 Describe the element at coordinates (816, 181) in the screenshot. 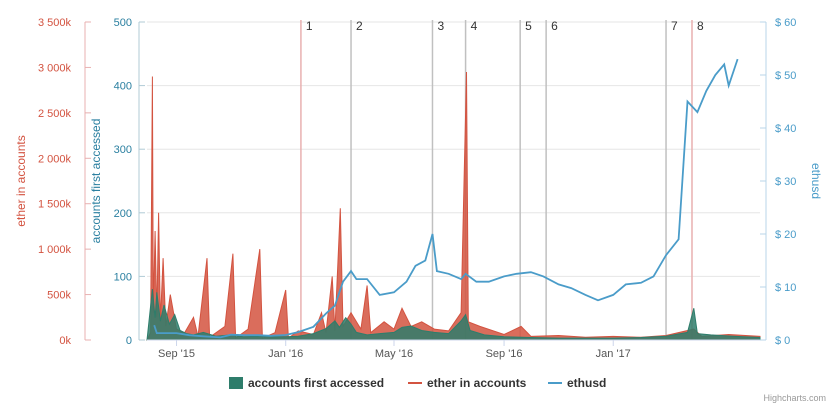

I see `y-axis-title-ethusd: ethusd` at that location.